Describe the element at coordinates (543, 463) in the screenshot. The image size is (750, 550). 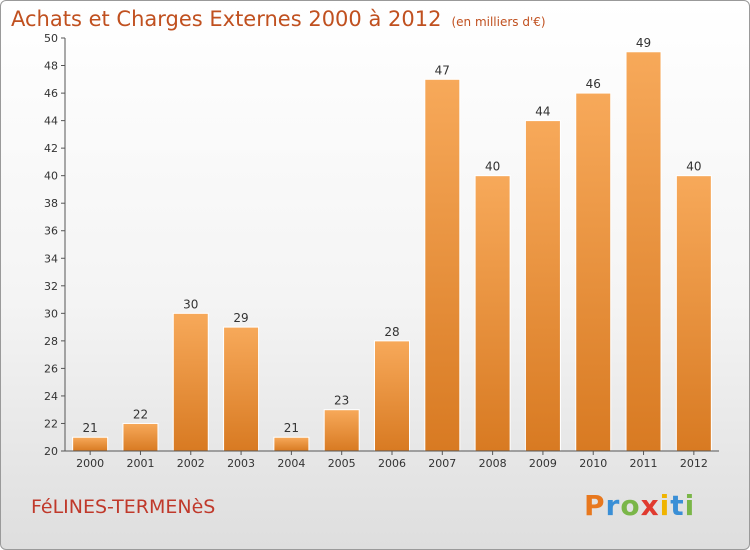
I see `x-tick-label: 2009` at that location.